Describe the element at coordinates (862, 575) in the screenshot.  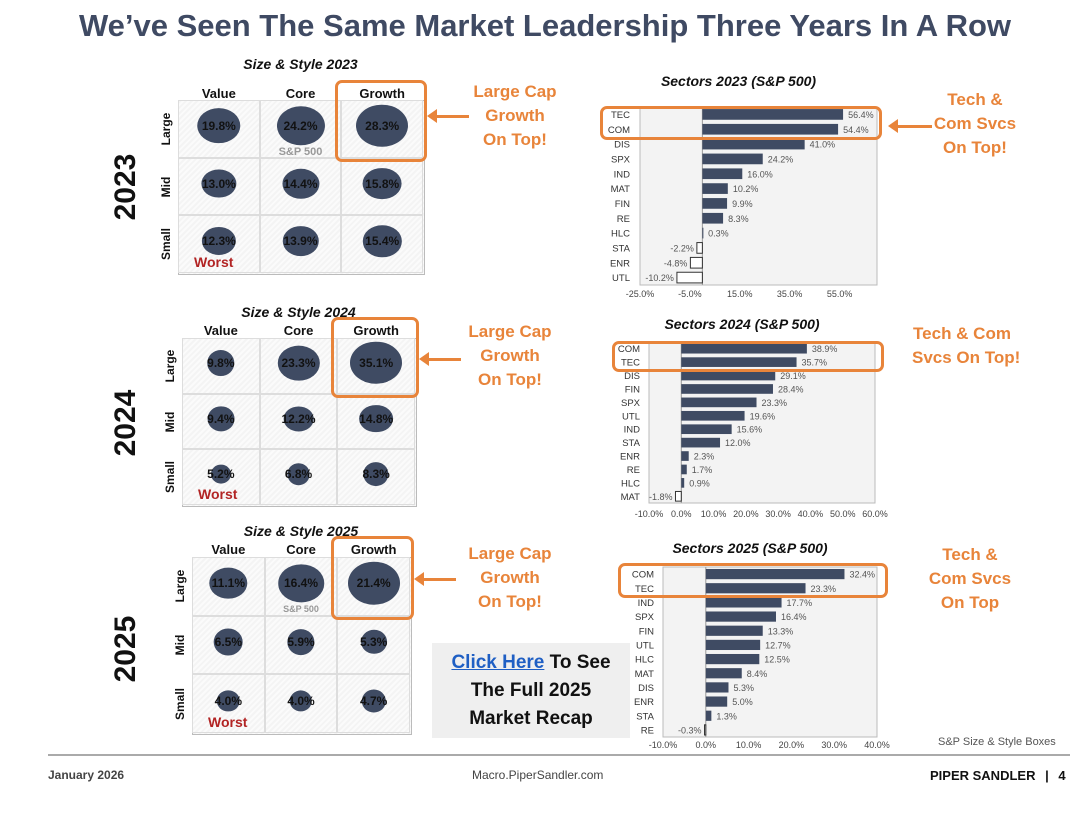
I see `bar-value-label: 32.4%` at that location.